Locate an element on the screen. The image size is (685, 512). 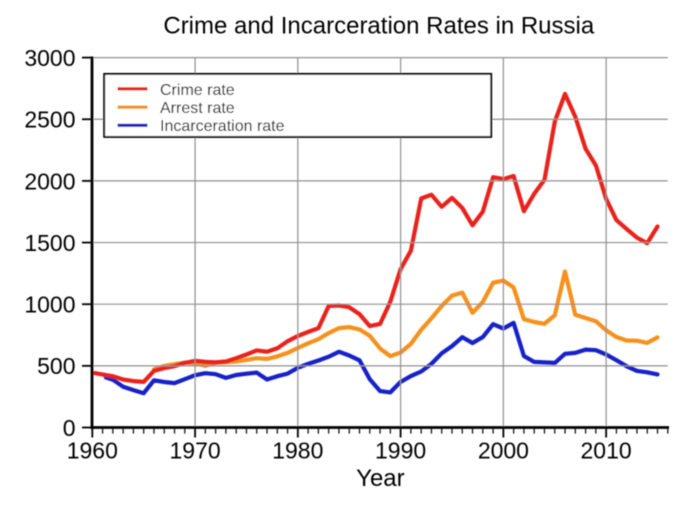
svg-text: 2010 is located at coordinates (606, 451).